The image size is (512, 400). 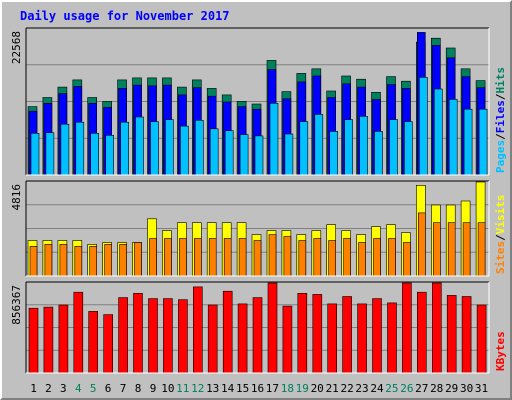 I want to click on day-label-18: 18, so click(x=287, y=388).